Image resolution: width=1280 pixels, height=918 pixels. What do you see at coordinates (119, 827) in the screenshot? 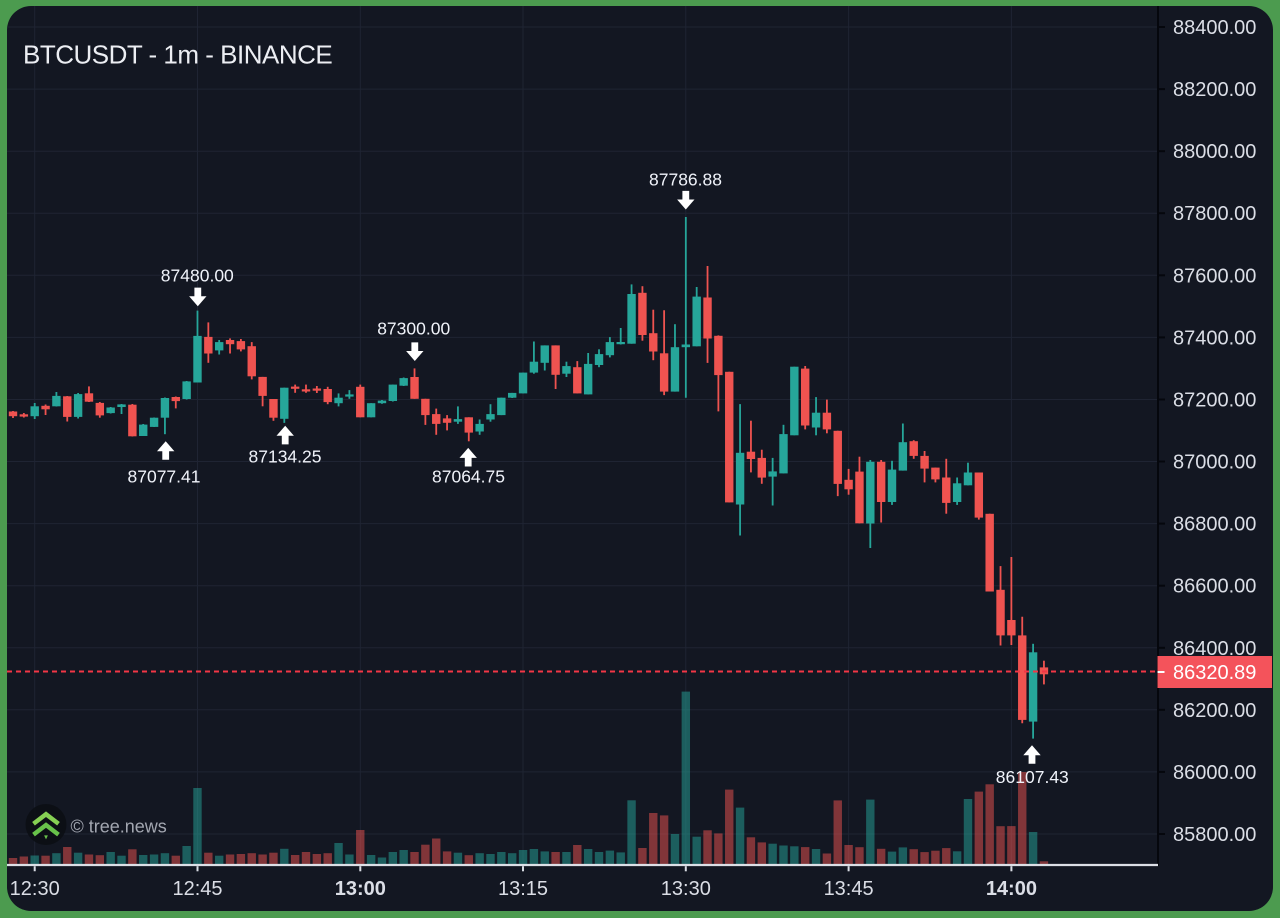
I see `svg-text: © tree.news` at bounding box center [119, 827].